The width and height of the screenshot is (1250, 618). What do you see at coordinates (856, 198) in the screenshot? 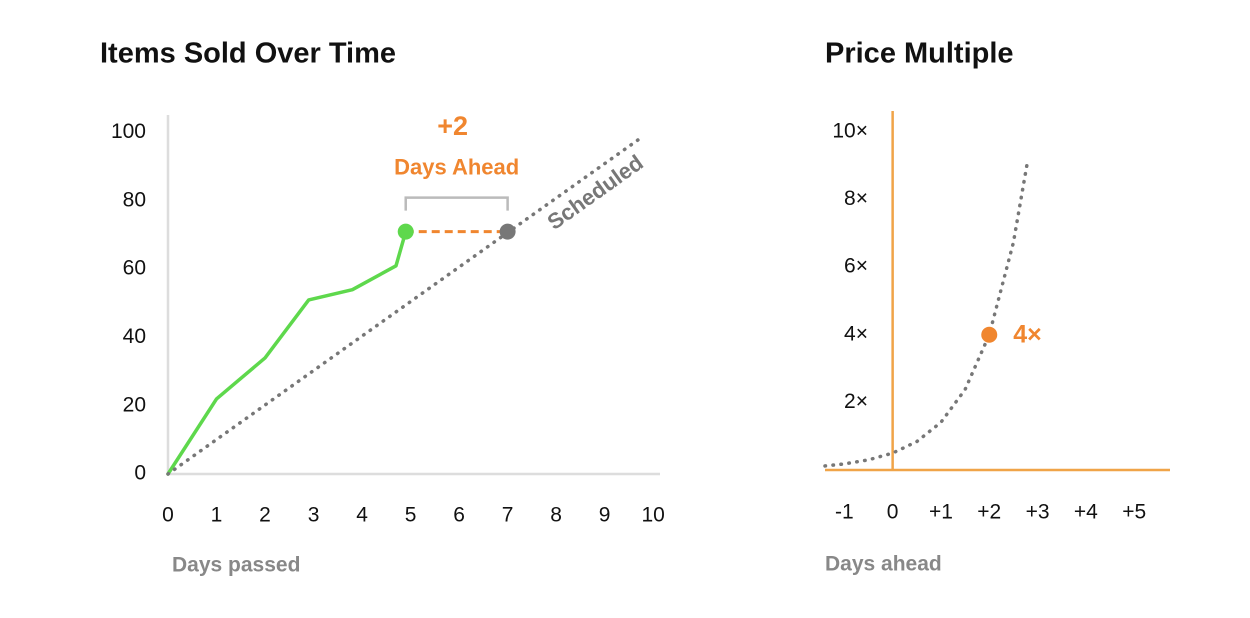
I see `y-tick-label: 8×` at bounding box center [856, 198].